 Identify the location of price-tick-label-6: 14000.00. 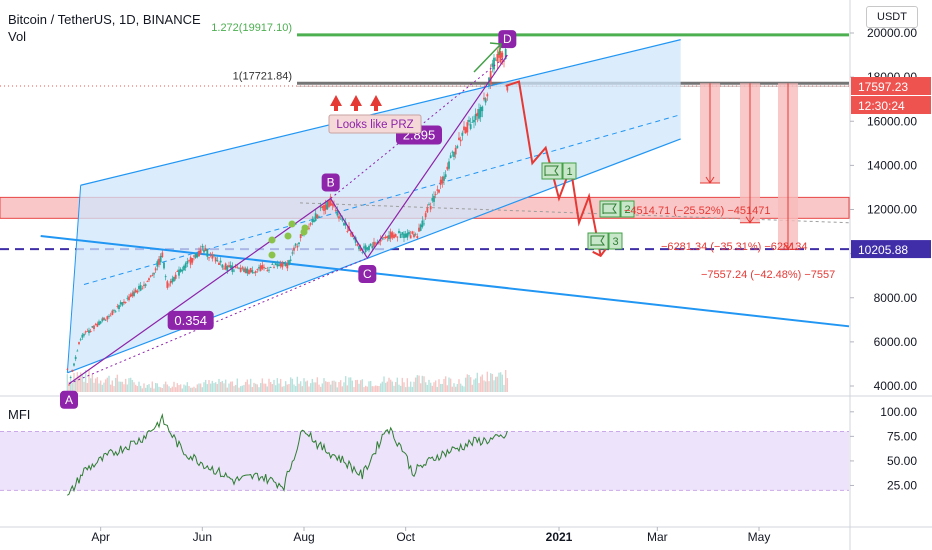
(892, 165).